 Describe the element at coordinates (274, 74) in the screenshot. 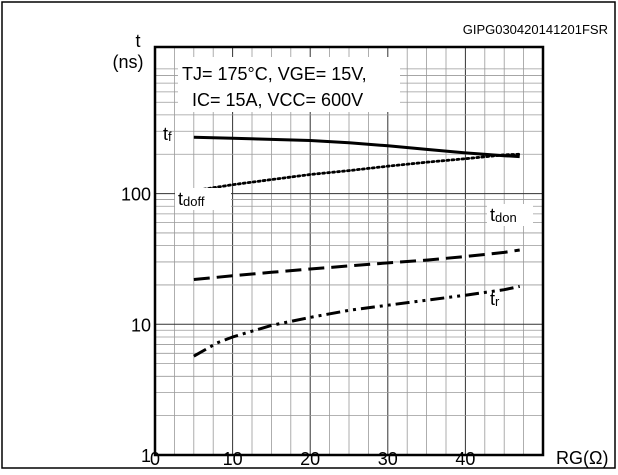

I see `condition-line-1: TJ= 175°C, VGE= 15V,` at that location.